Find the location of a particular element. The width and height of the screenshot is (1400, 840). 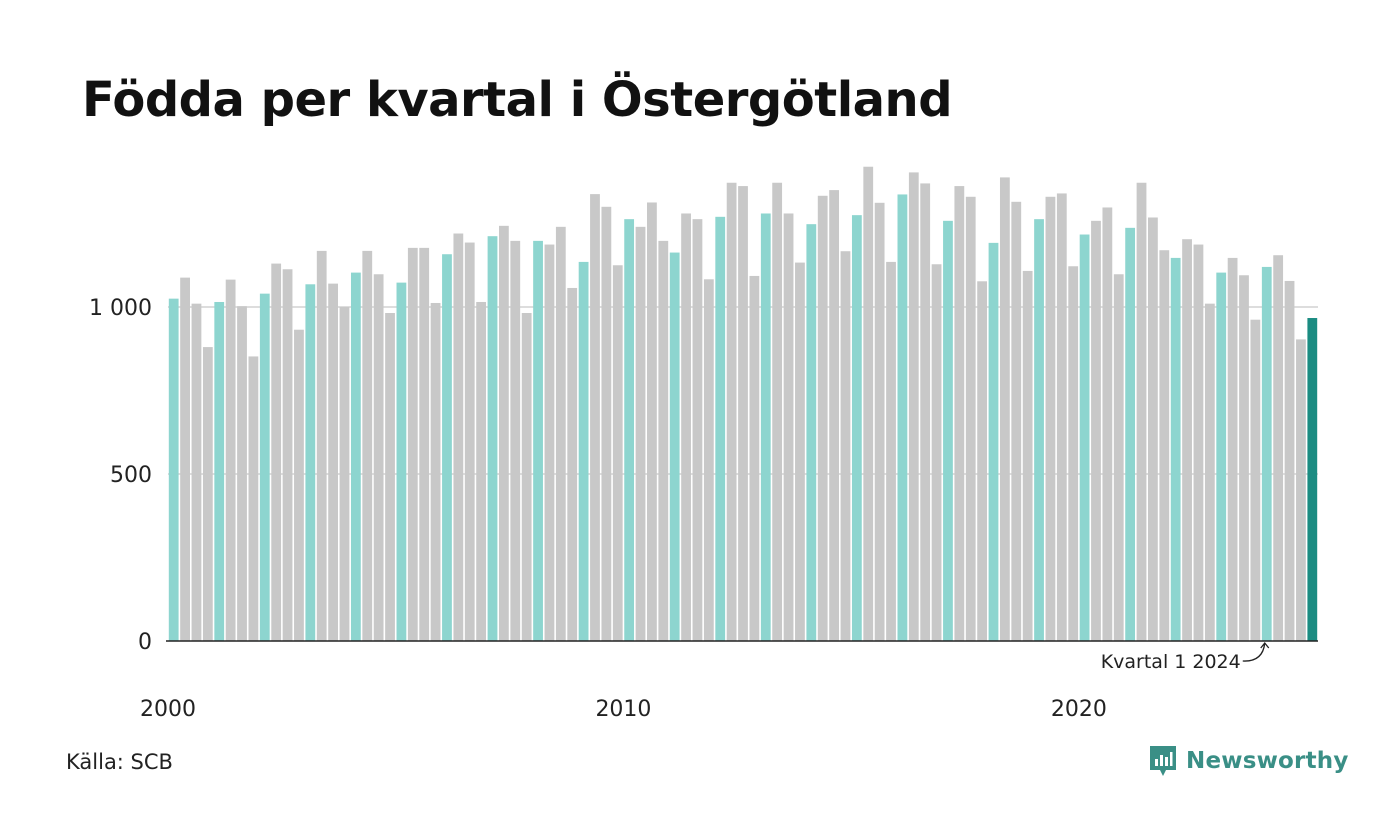

brand-logo: Newsworthy is located at coordinates (1248, 761).